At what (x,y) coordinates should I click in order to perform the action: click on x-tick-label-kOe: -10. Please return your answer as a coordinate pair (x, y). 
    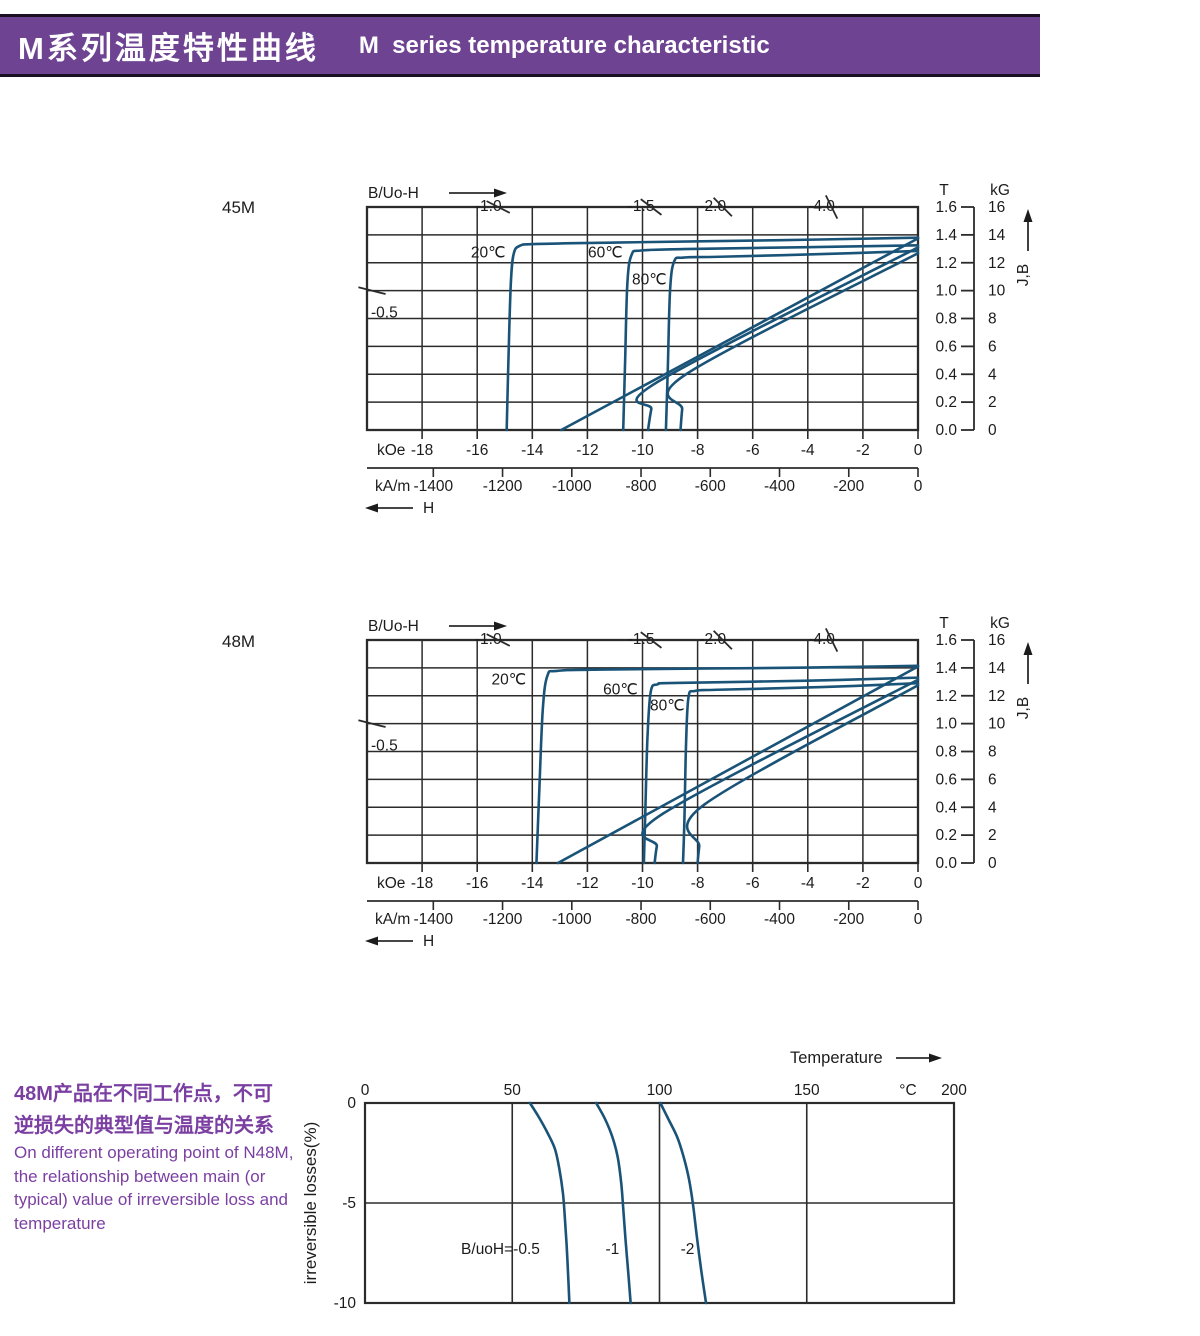
    Looking at the image, I should click on (642, 883).